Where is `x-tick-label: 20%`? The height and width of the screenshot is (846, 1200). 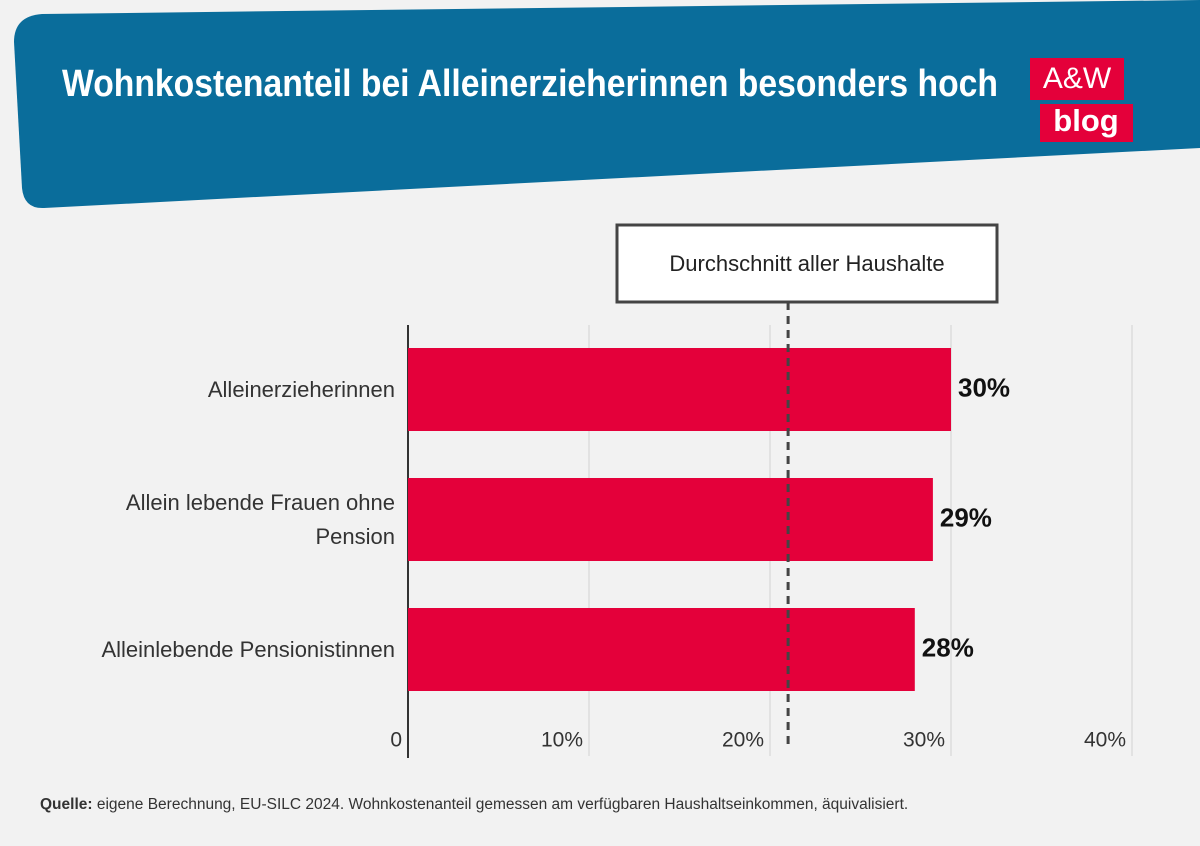 x-tick-label: 20% is located at coordinates (743, 740).